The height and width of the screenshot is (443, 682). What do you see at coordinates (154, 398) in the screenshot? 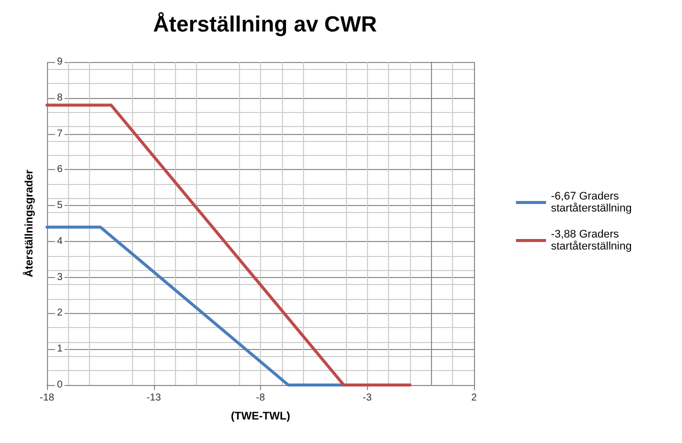
I see `x-tick-label: -13` at bounding box center [154, 398].